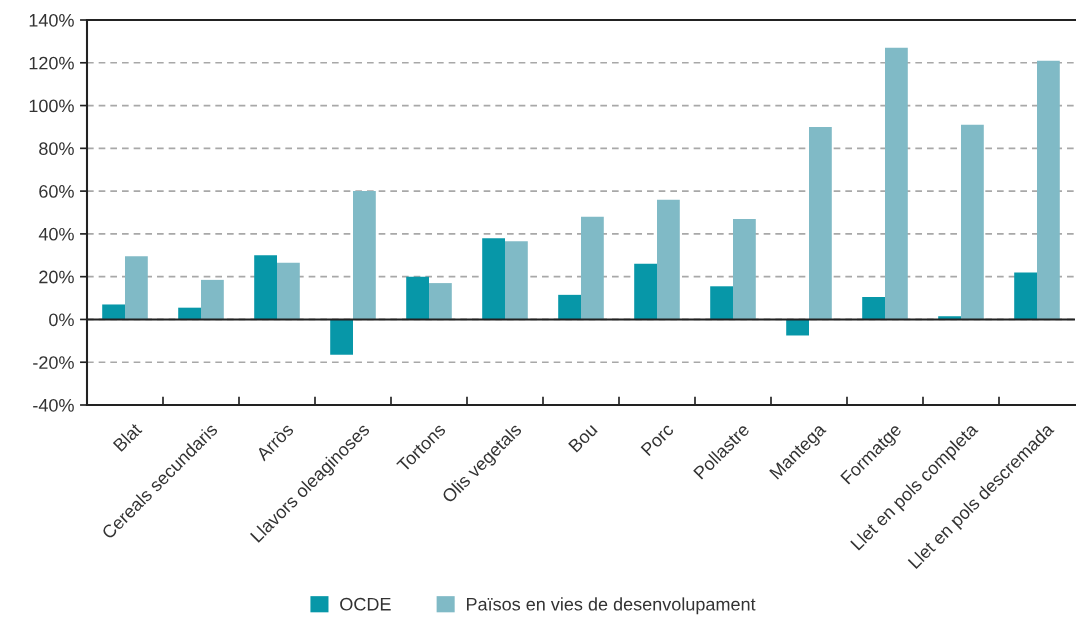  I want to click on y-tick-label: 140%, so click(51, 20).